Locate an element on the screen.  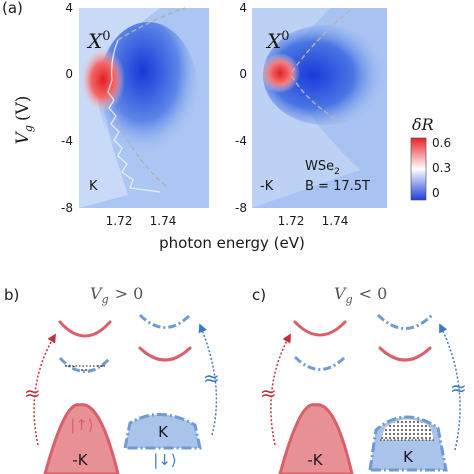
colorbar: δR 0.6 0.3 0 is located at coordinates (430, 158).